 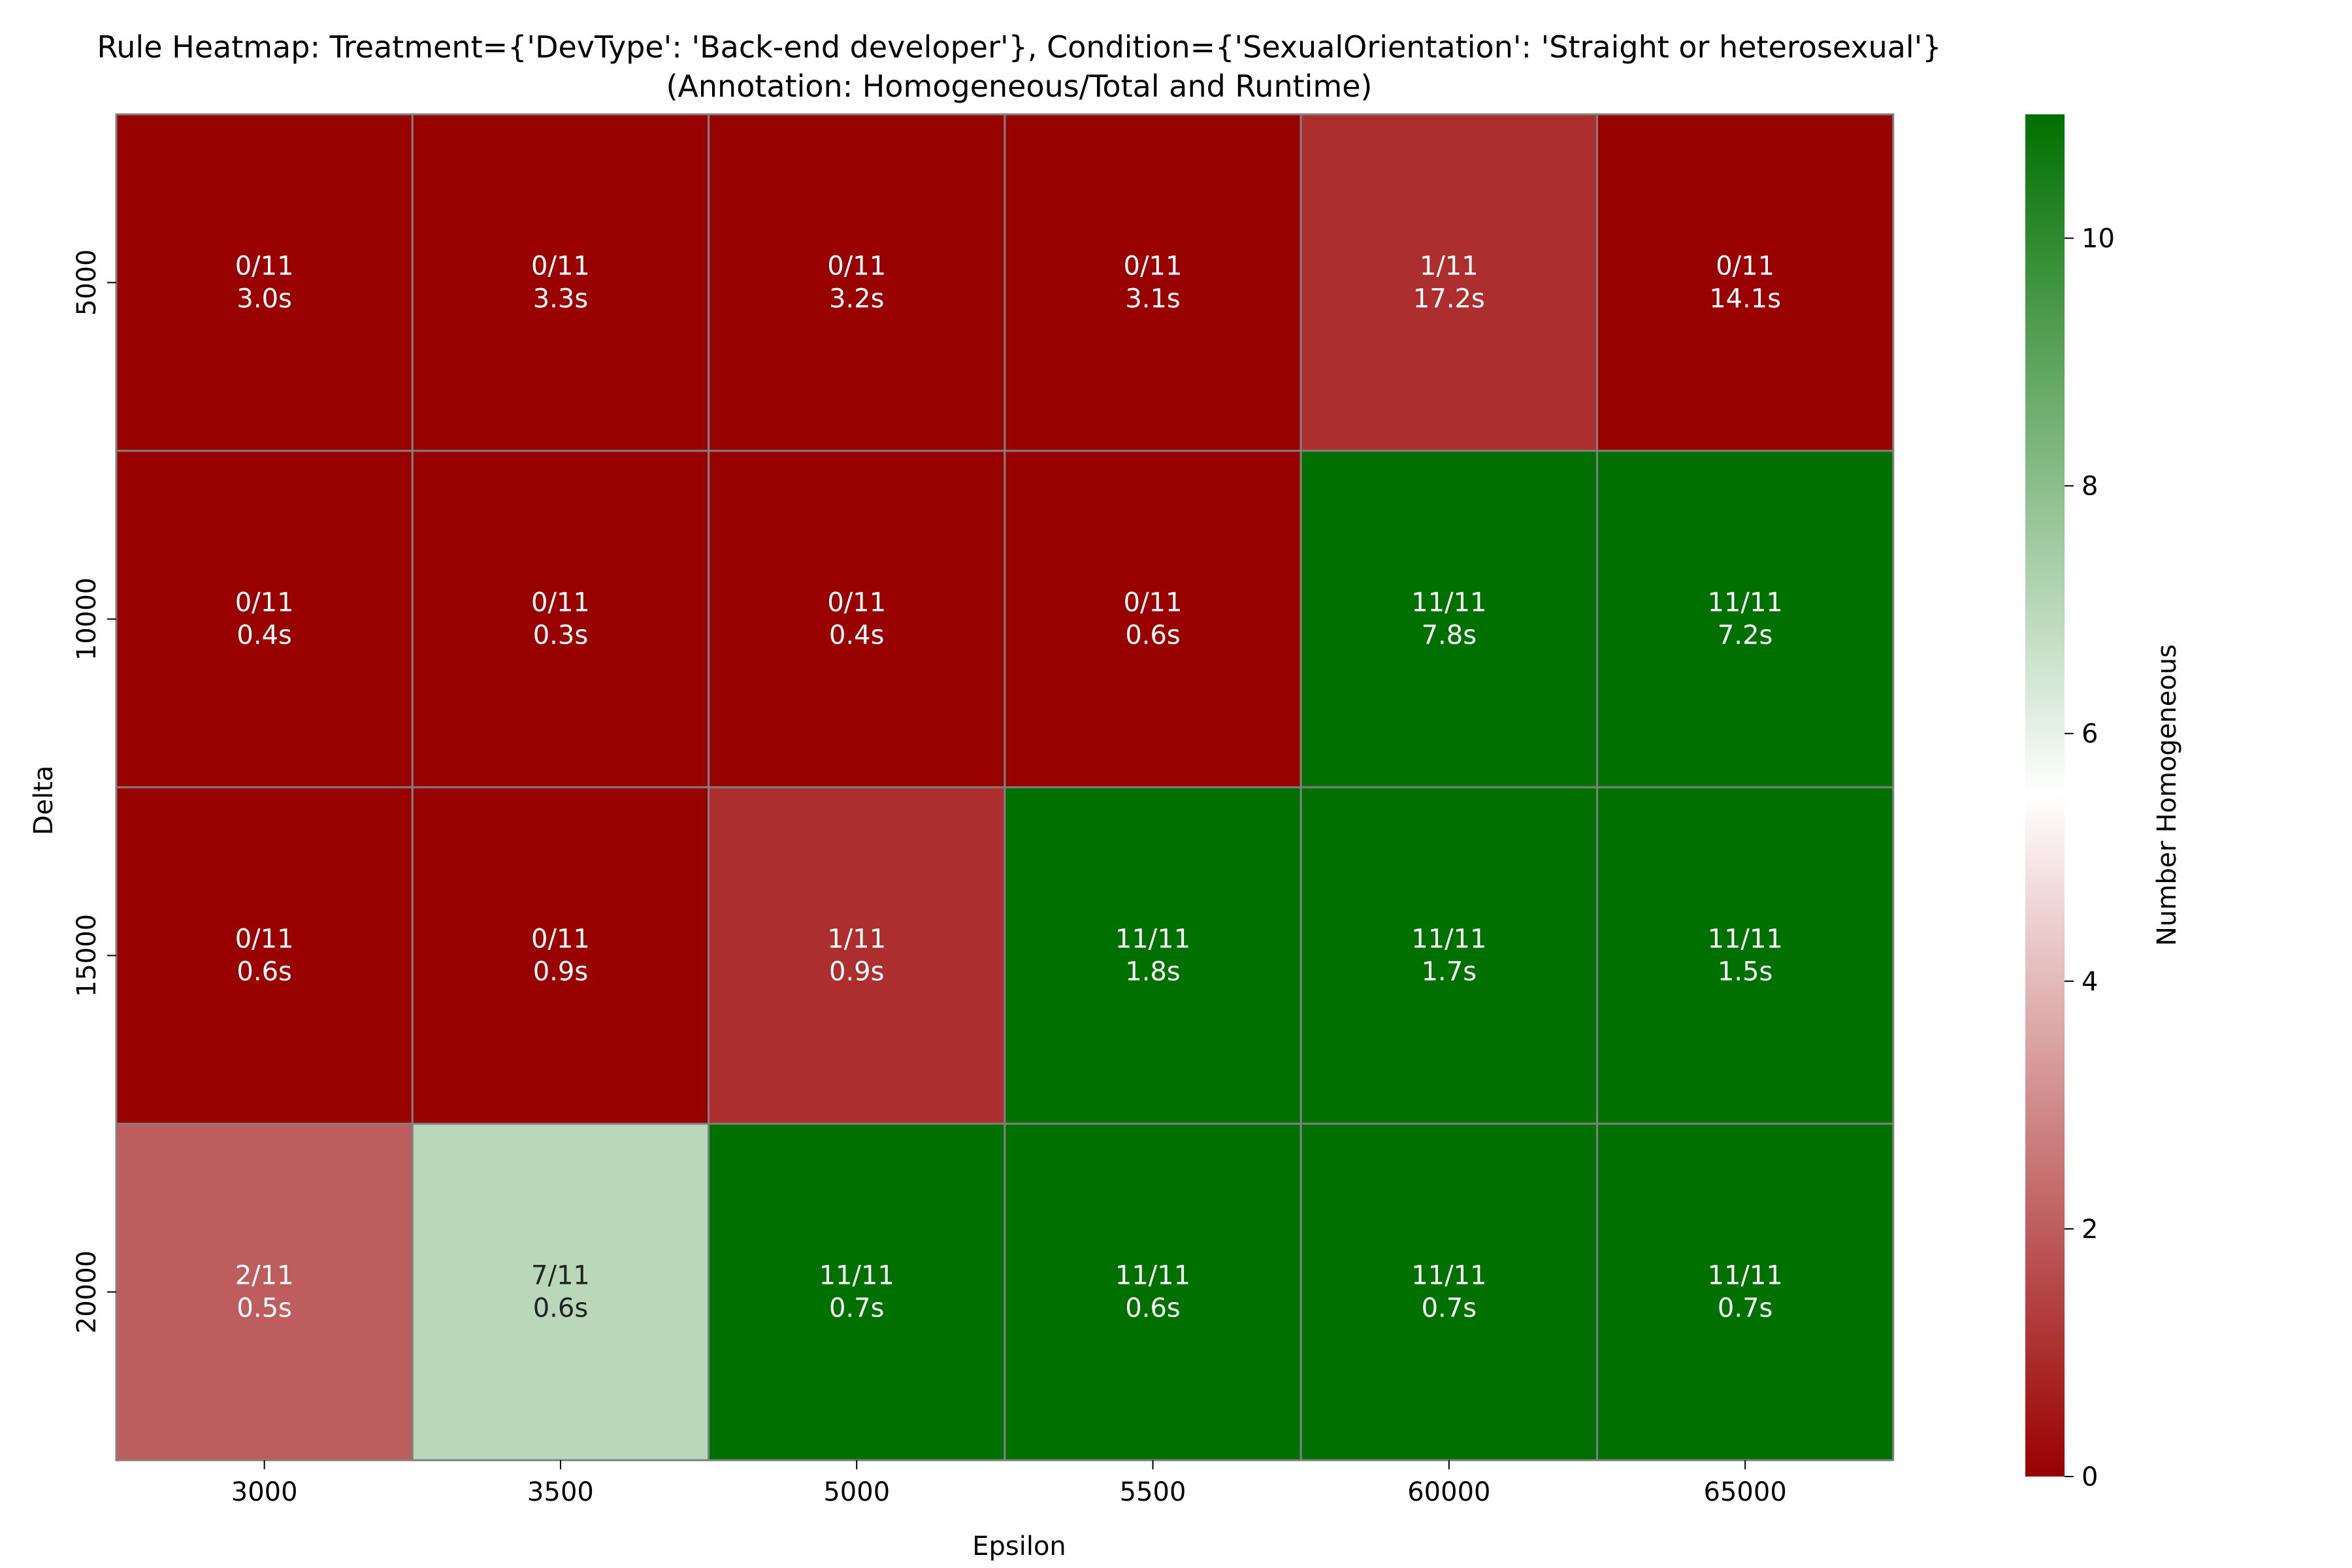 I want to click on cell-runtime-label: 1.5s, so click(x=1745, y=972).